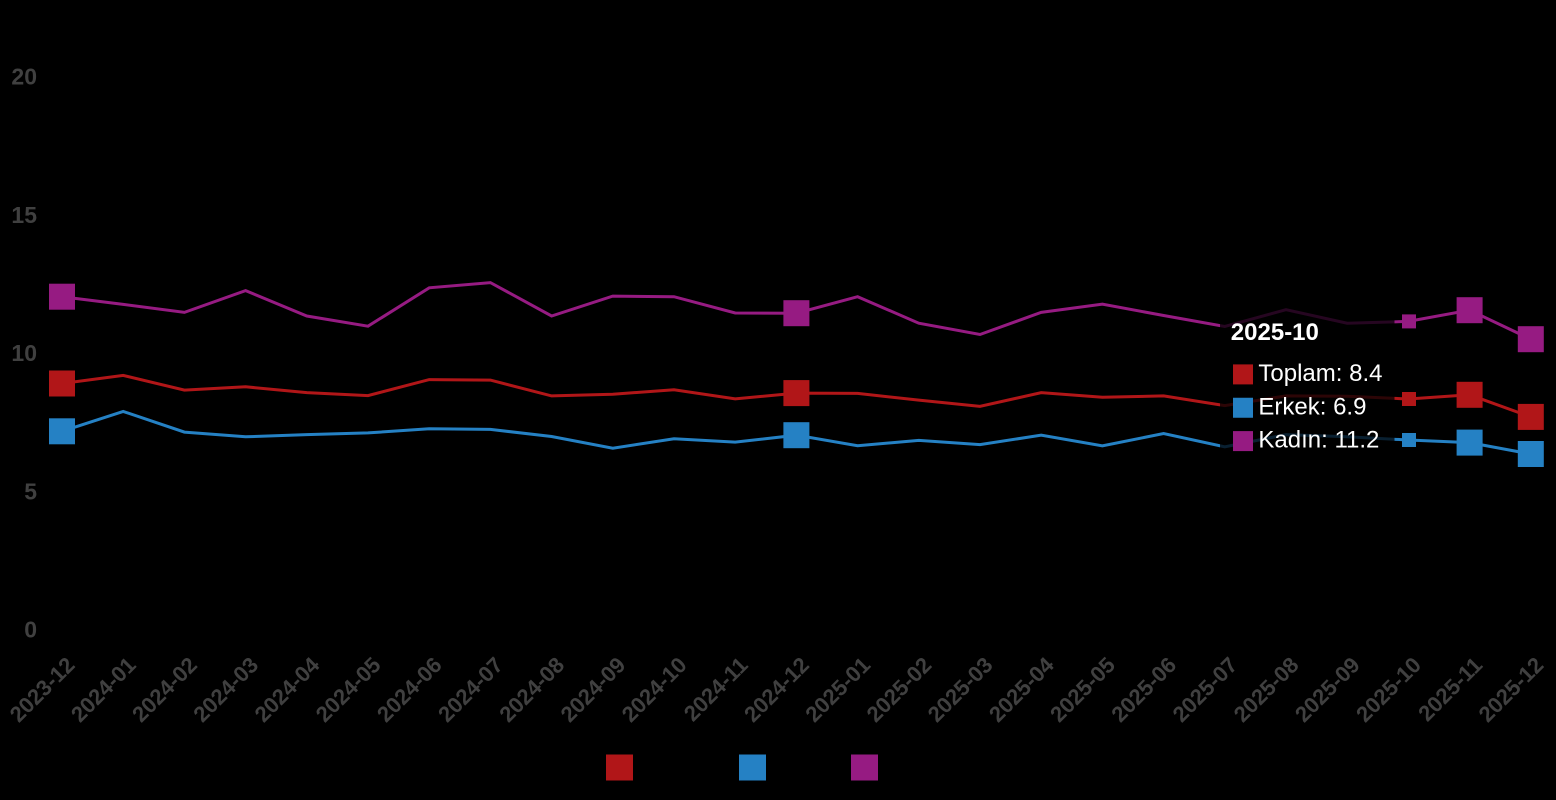  Describe the element at coordinates (24, 215) in the screenshot. I see `svg-text: 15` at that location.